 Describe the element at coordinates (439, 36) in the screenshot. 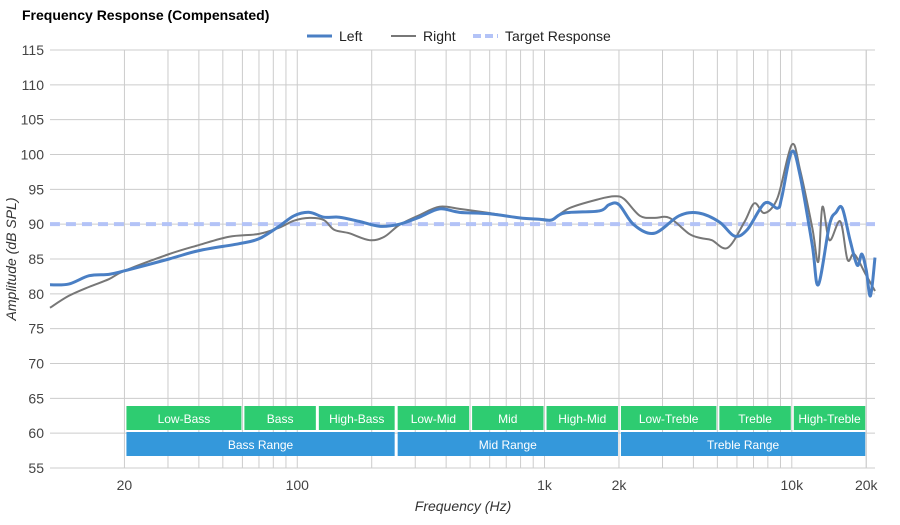

I see `legend-label: Right` at that location.